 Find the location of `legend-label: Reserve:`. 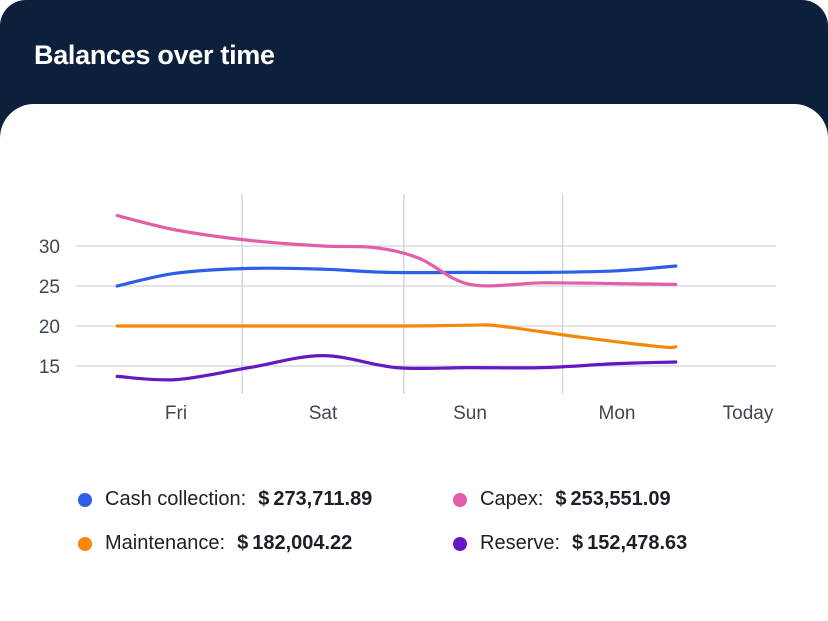

legend-label: Reserve: is located at coordinates (520, 543).